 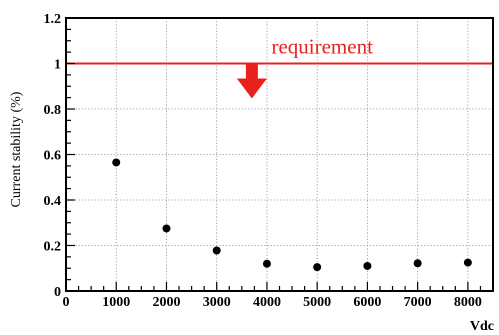 What do you see at coordinates (418, 302) in the screenshot?
I see `x-tick-label: 7000` at bounding box center [418, 302].